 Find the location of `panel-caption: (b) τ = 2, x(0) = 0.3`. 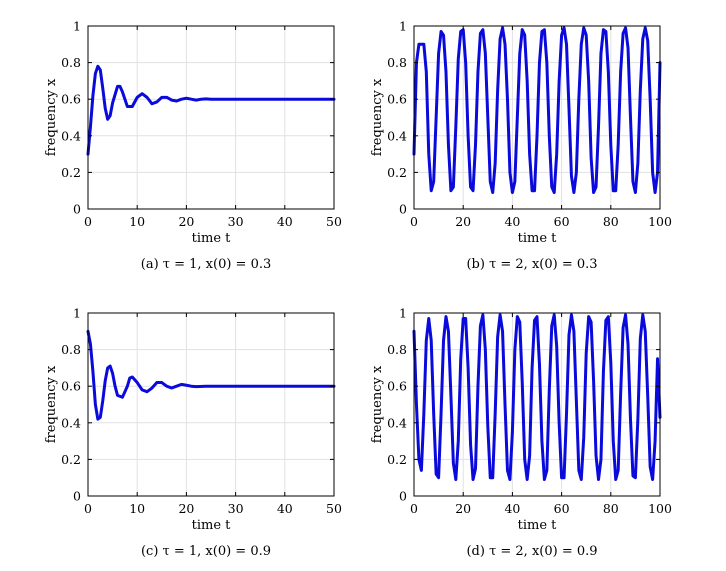

panel-caption: (b) τ = 2, x(0) = 0.3 is located at coordinates (532, 264).